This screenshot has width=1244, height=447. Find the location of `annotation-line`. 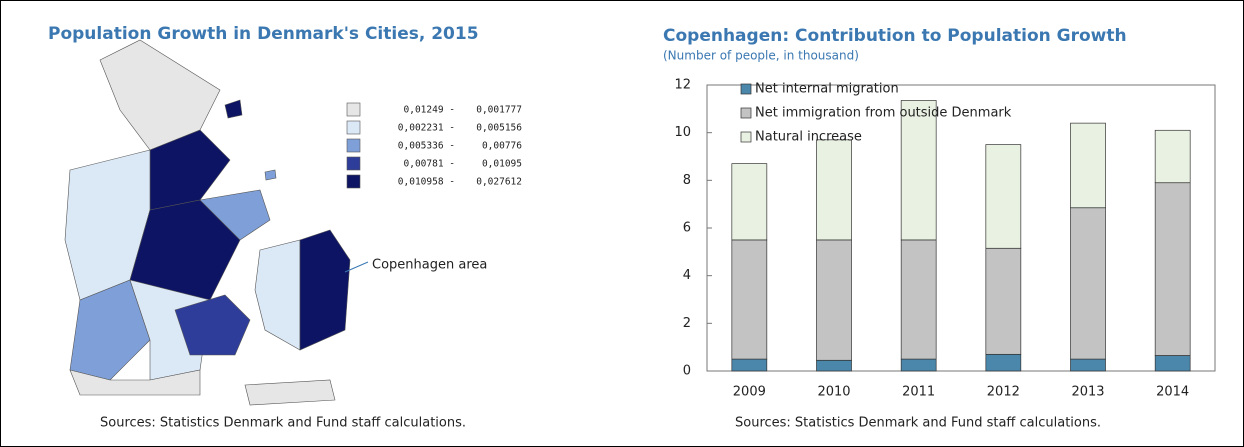

annotation-line is located at coordinates (356, 267).